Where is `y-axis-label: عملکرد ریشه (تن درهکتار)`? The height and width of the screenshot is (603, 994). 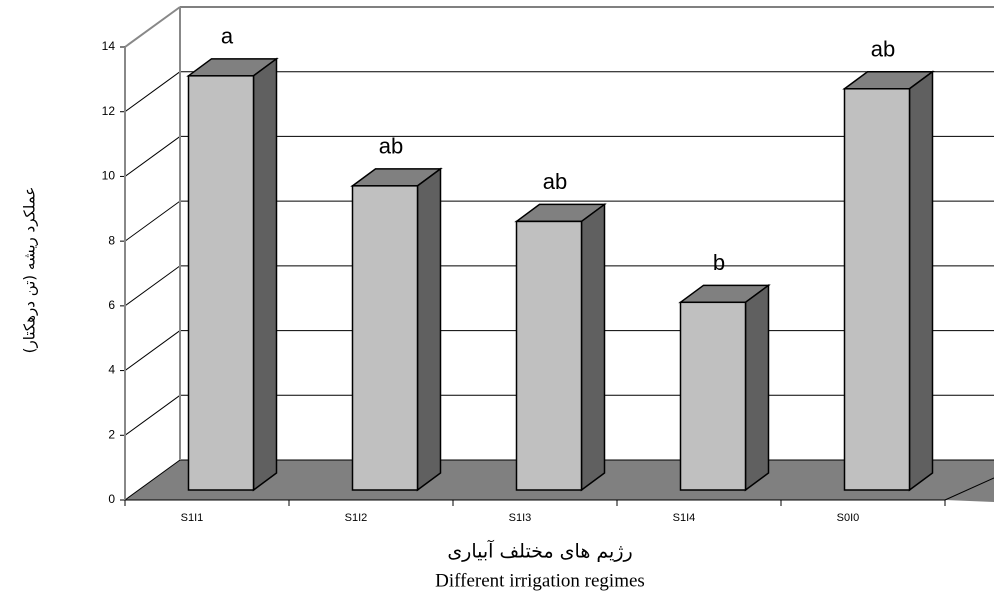 y-axis-label: عملکرد ریشه (تن درهکتار) is located at coordinates (30, 270).